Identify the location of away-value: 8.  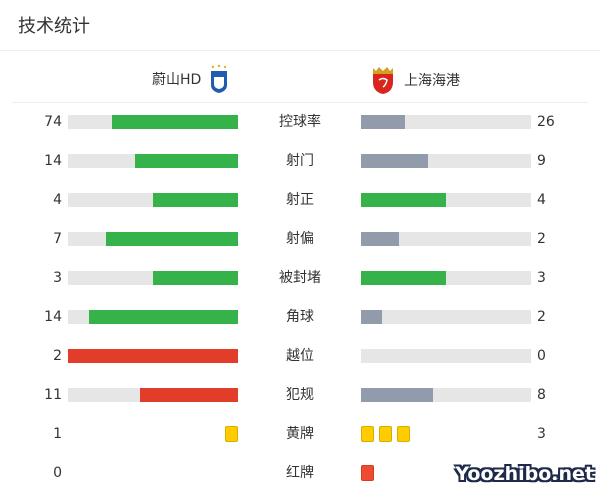
(541, 395).